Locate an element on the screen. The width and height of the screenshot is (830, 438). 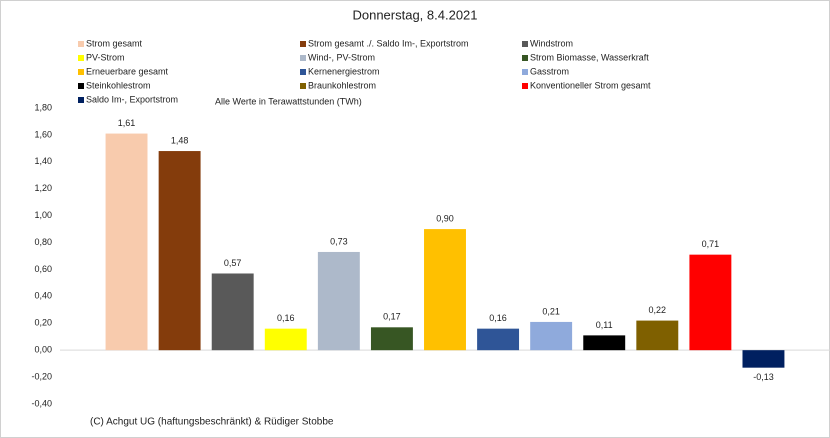
y-tick-label: -0,20 is located at coordinates (41, 376).